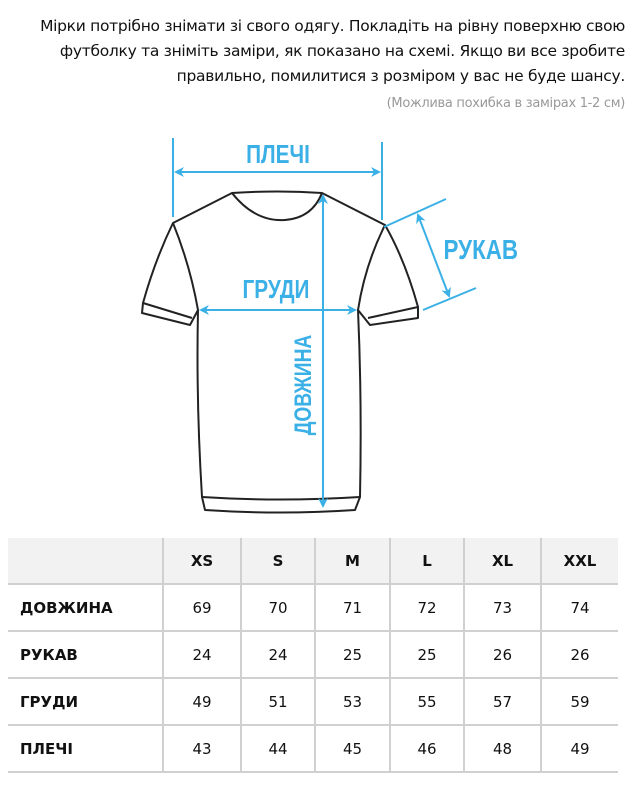 The width and height of the screenshot is (633, 800). I want to click on size-value-cell: 70, so click(278, 608).